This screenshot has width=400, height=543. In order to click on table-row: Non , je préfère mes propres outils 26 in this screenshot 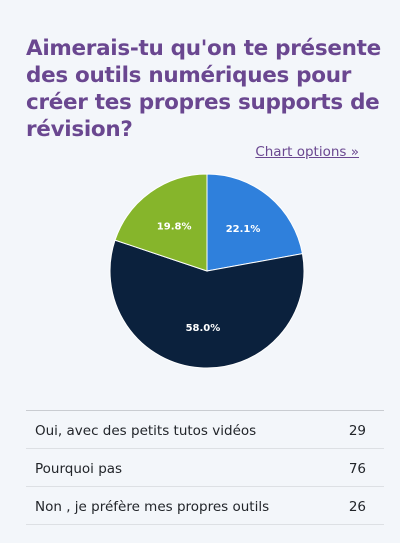, I will do `click(205, 506)`.